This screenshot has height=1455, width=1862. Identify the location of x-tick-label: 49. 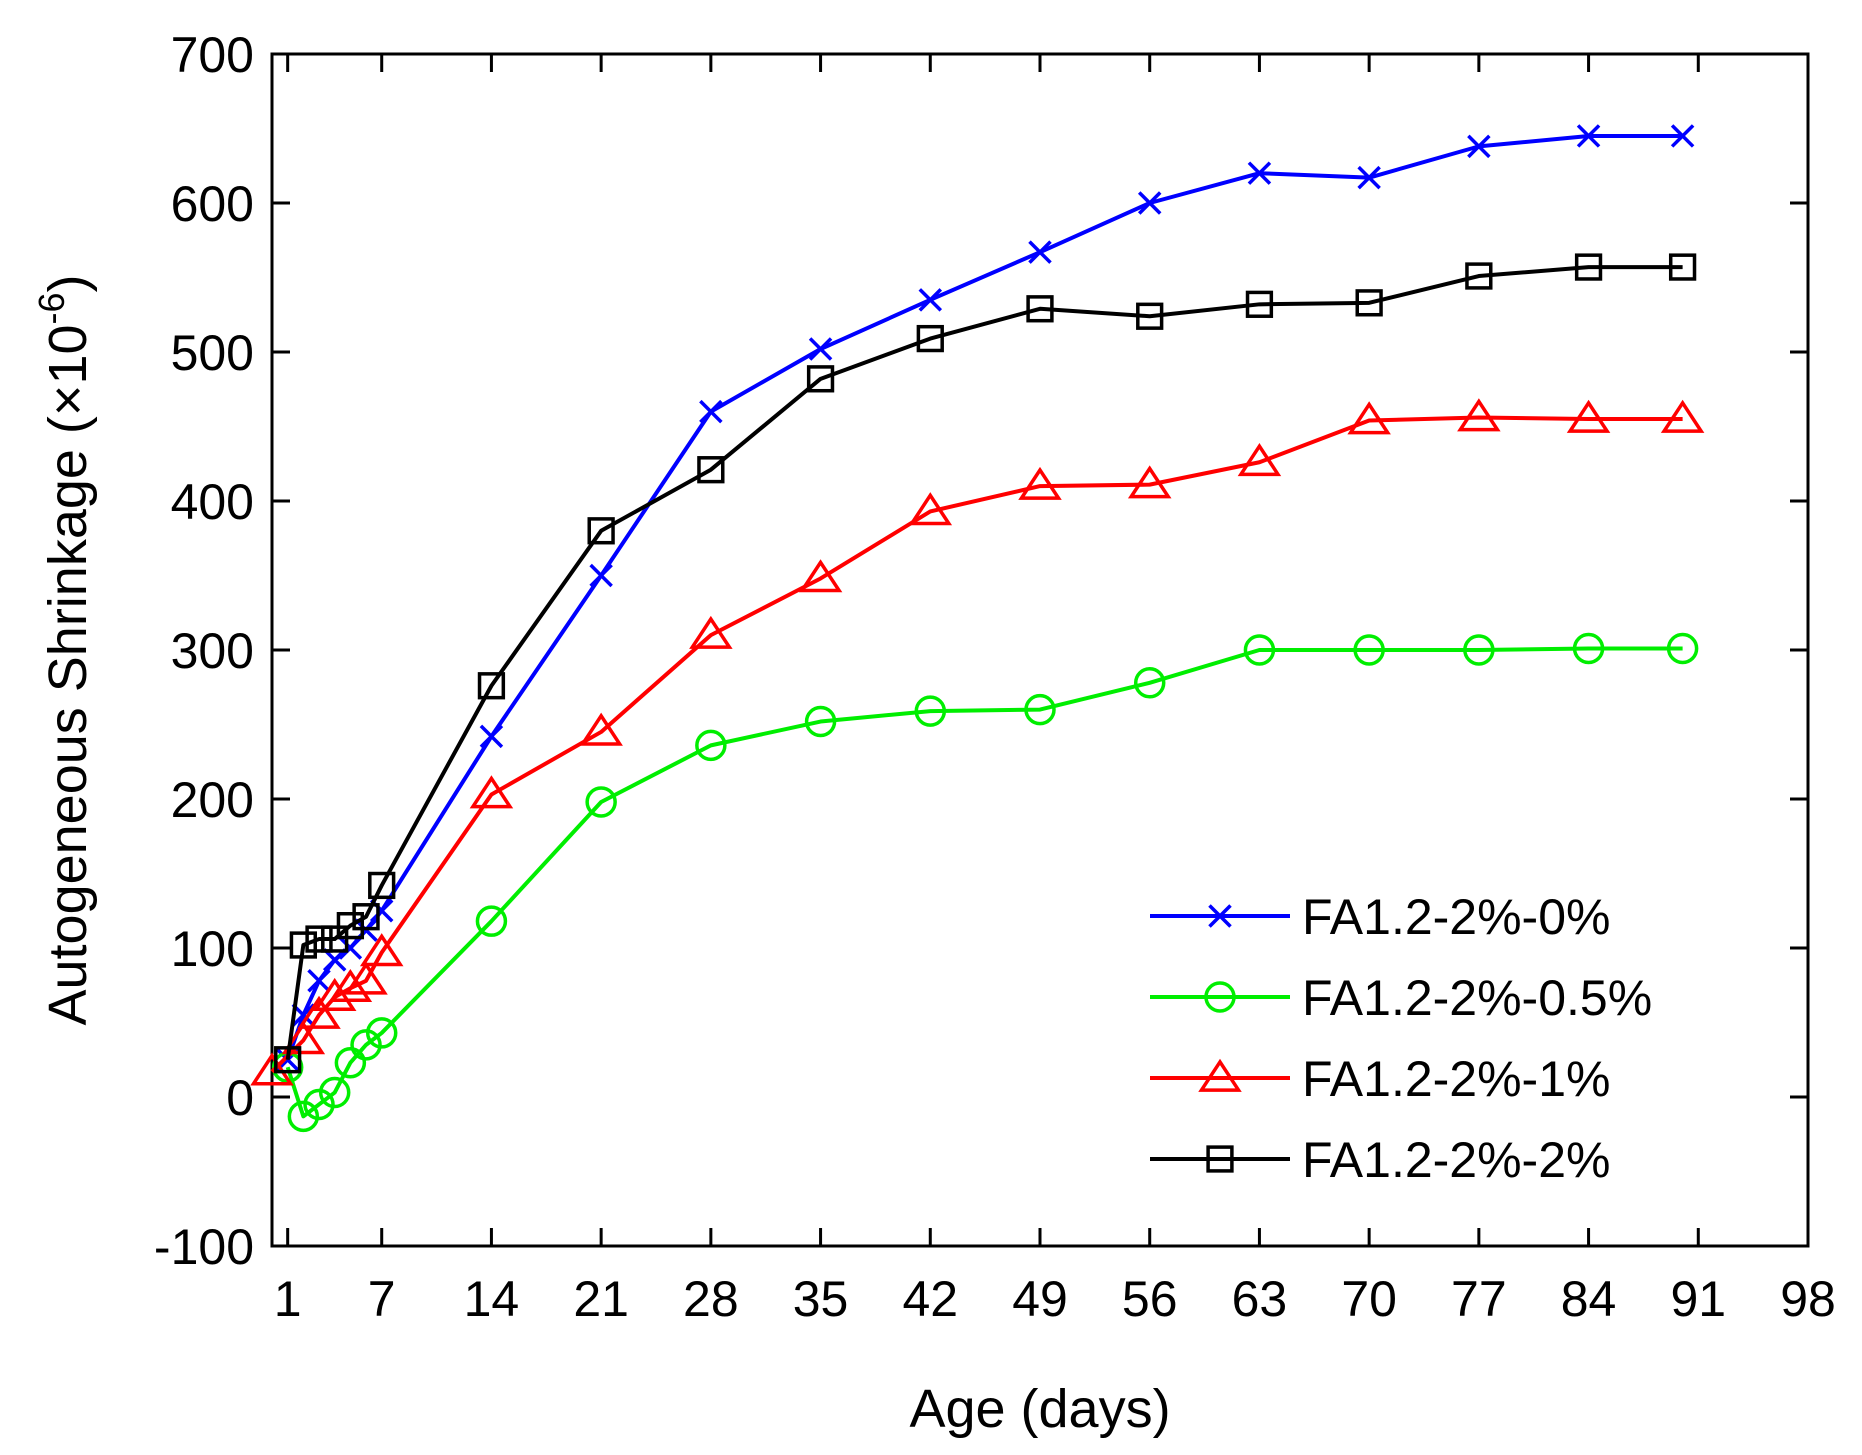
(1040, 1299).